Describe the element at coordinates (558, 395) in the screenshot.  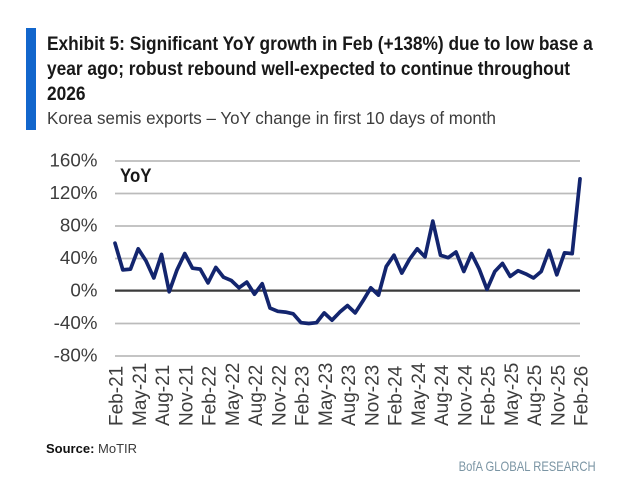
I see `svg-text: Nov-25` at that location.